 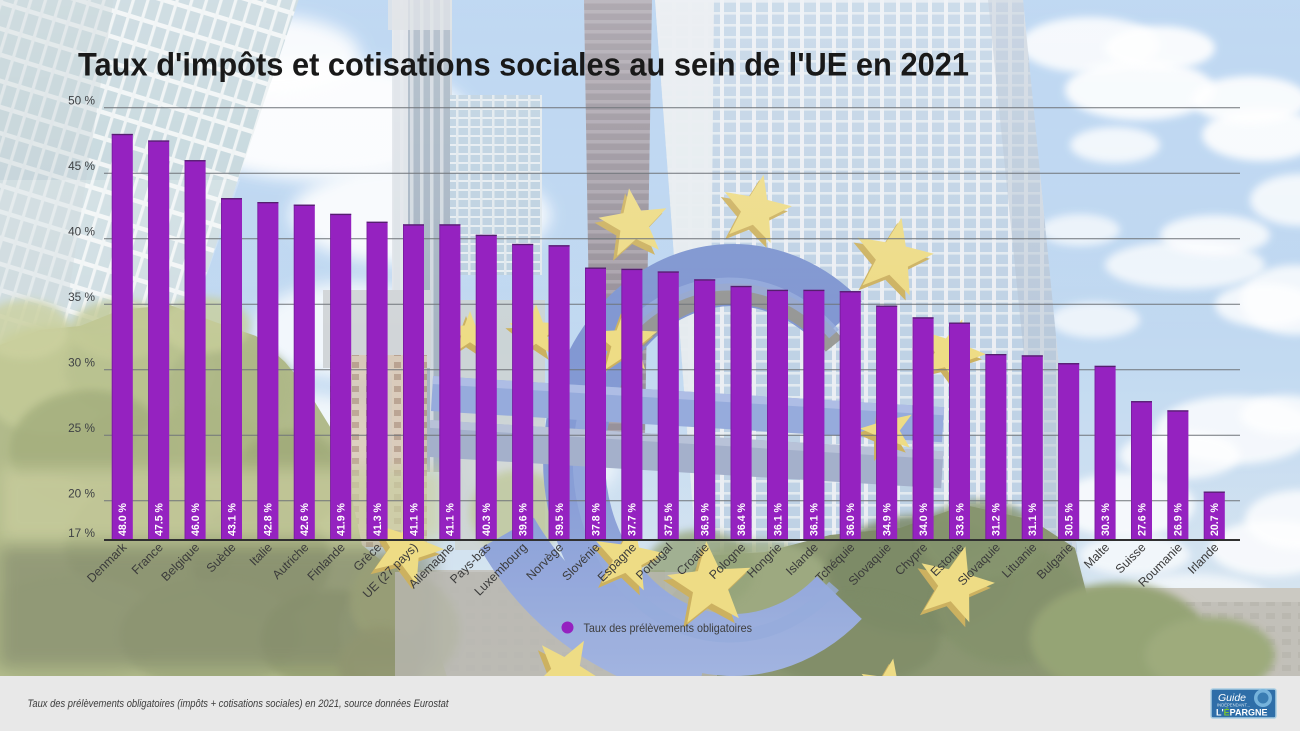 What do you see at coordinates (851, 519) in the screenshot?
I see `svg-text: 36.0 %` at bounding box center [851, 519].